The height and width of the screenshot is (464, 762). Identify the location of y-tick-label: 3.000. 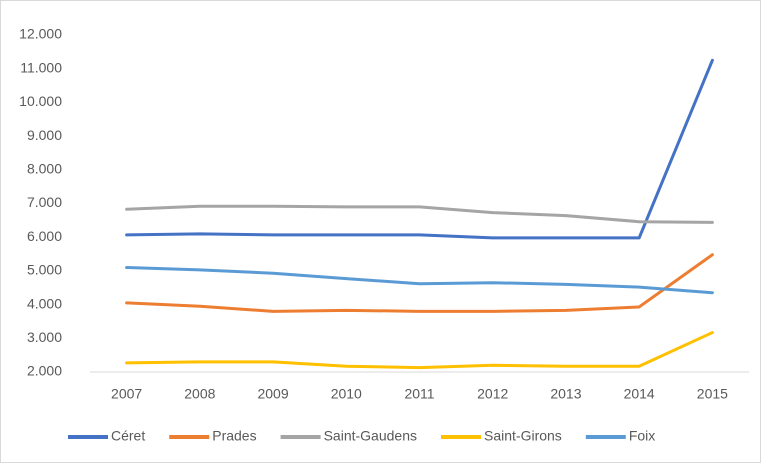
(44, 337).